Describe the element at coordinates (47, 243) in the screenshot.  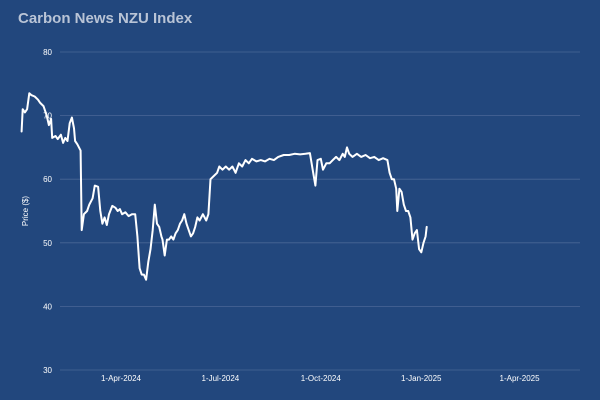
I see `y-tick-label-50: 50` at that location.